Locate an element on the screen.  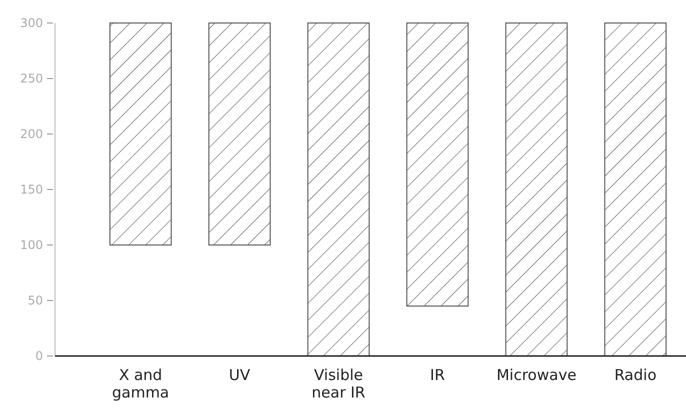
y-tick-label: 250 is located at coordinates (31, 79).